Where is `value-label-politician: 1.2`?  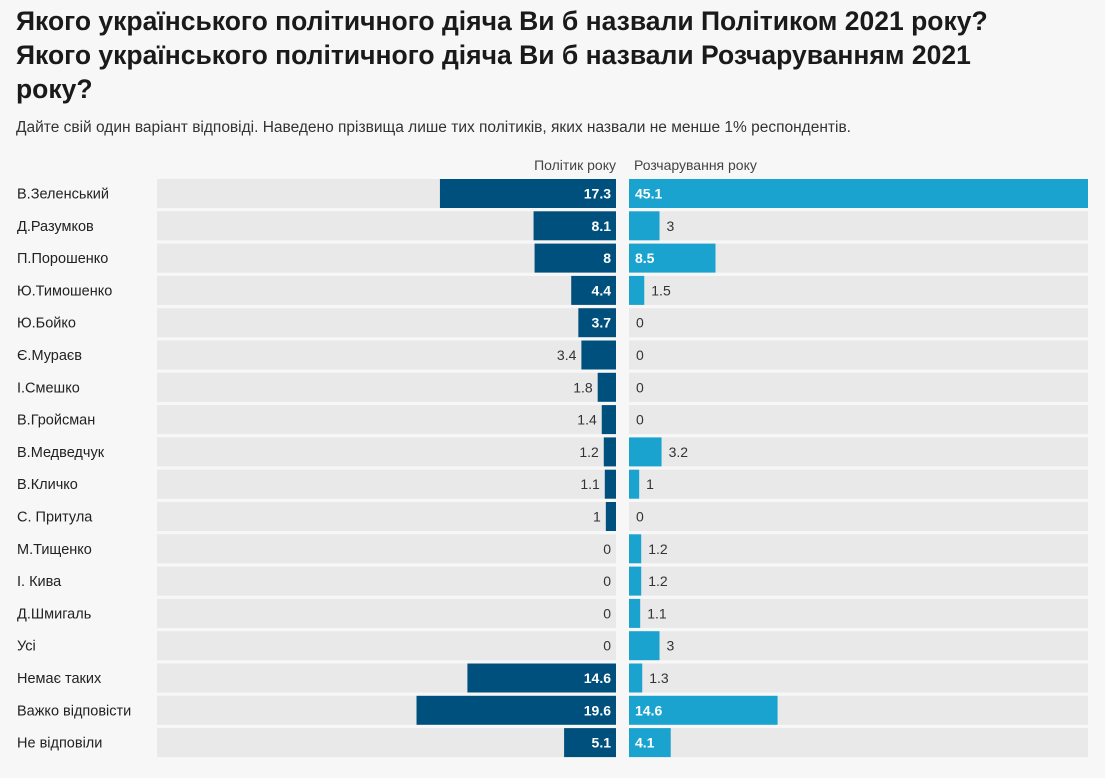 value-label-politician: 1.2 is located at coordinates (589, 452).